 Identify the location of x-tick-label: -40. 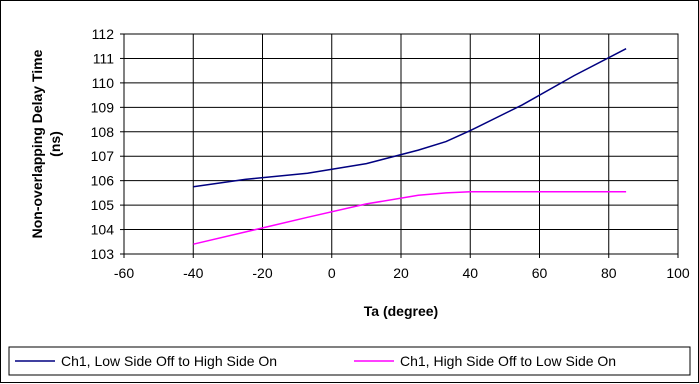
(193, 273).